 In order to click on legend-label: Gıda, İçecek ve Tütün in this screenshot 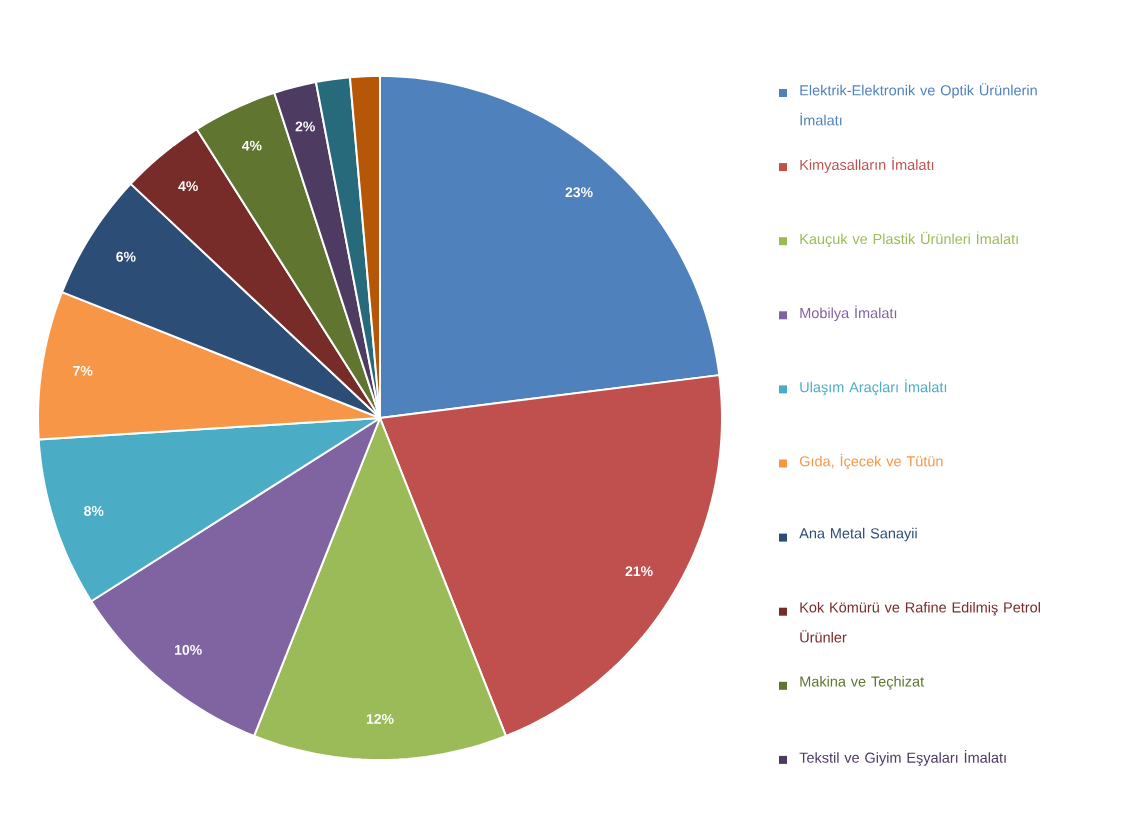, I will do `click(871, 461)`.